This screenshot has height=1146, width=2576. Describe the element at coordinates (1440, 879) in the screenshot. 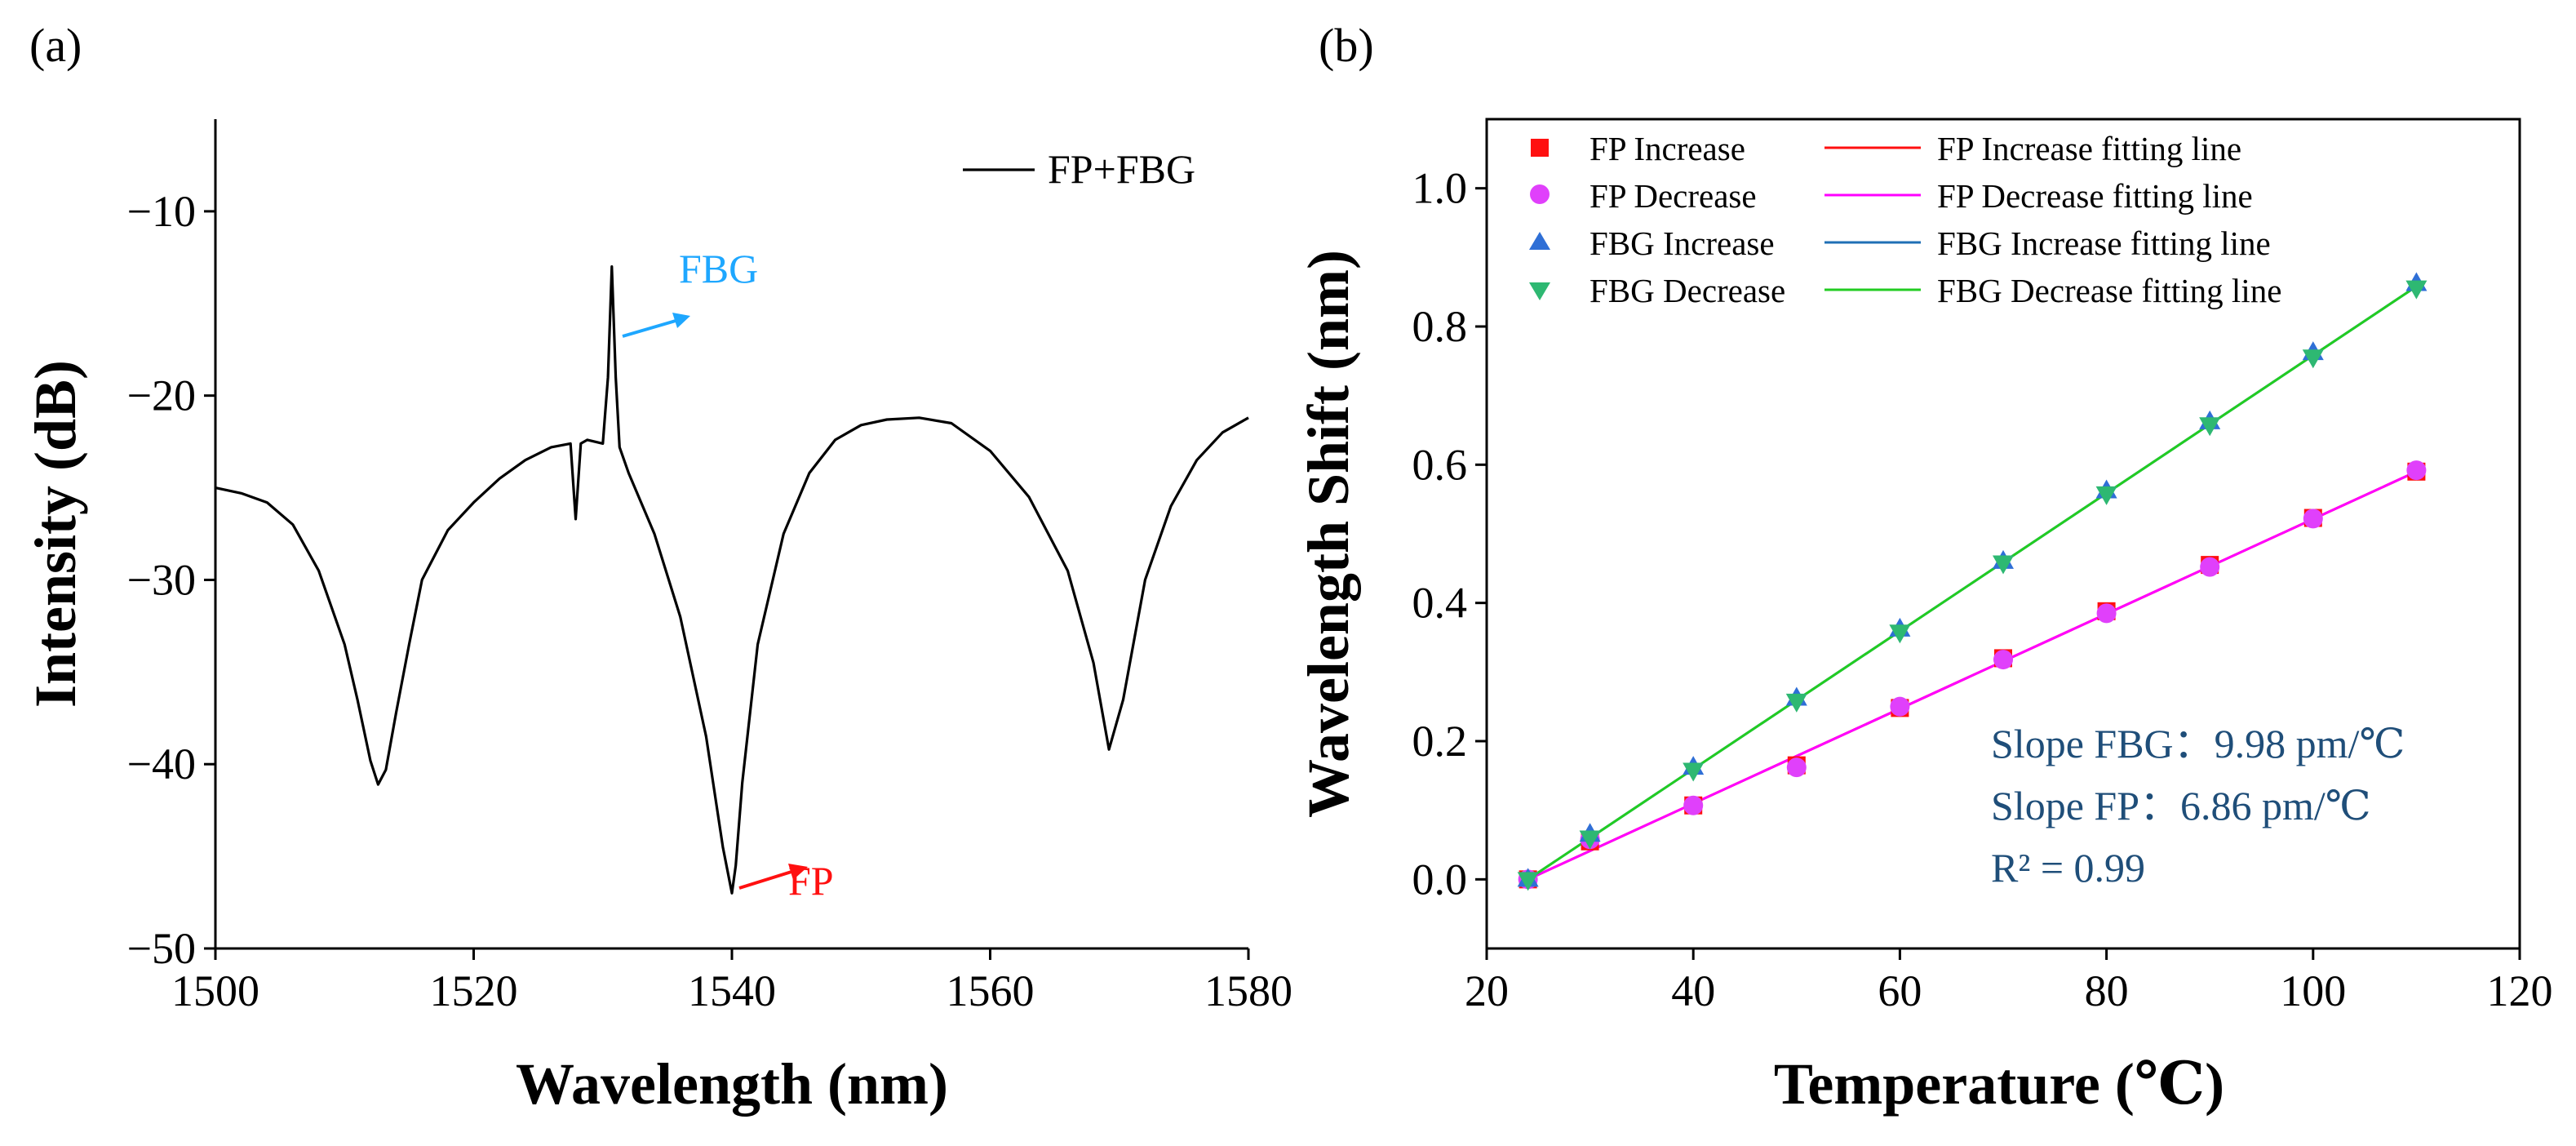

I see `panel-b-y-tick-label: 0.0` at that location.